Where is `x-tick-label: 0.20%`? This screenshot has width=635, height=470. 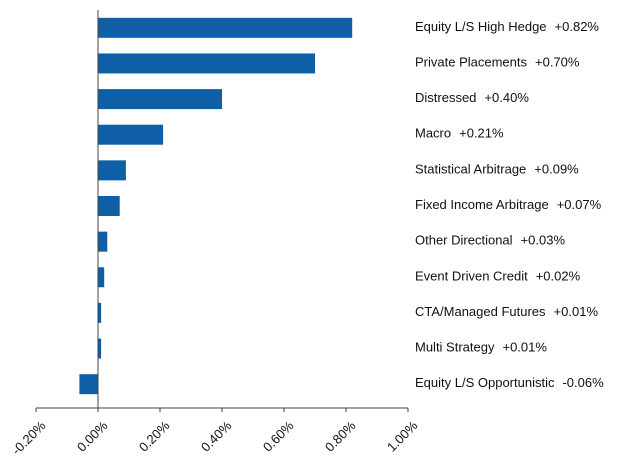 x-tick-label: 0.20% is located at coordinates (154, 436).